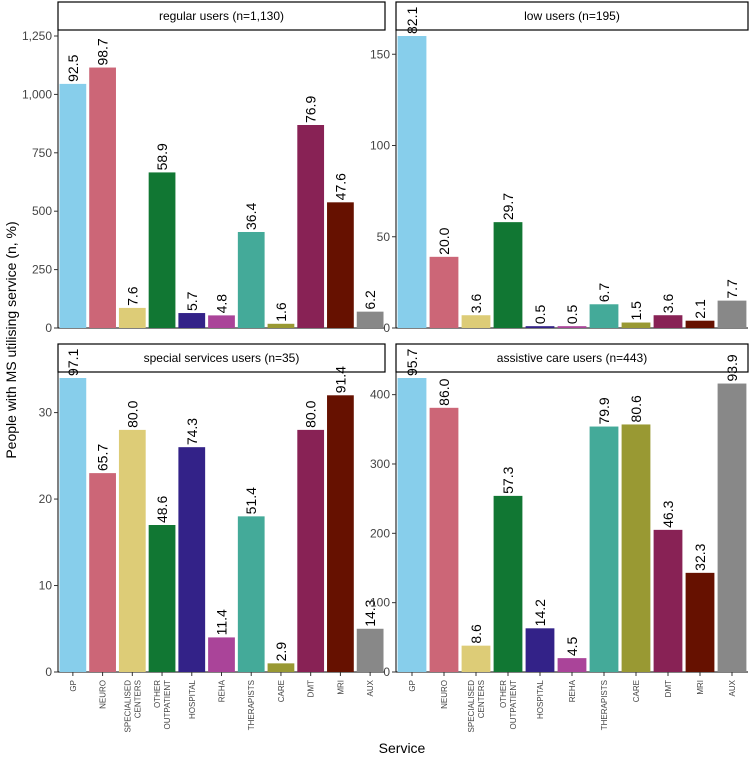 The image size is (750, 760). What do you see at coordinates (370, 300) in the screenshot?
I see `data-label: 6.2` at bounding box center [370, 300].